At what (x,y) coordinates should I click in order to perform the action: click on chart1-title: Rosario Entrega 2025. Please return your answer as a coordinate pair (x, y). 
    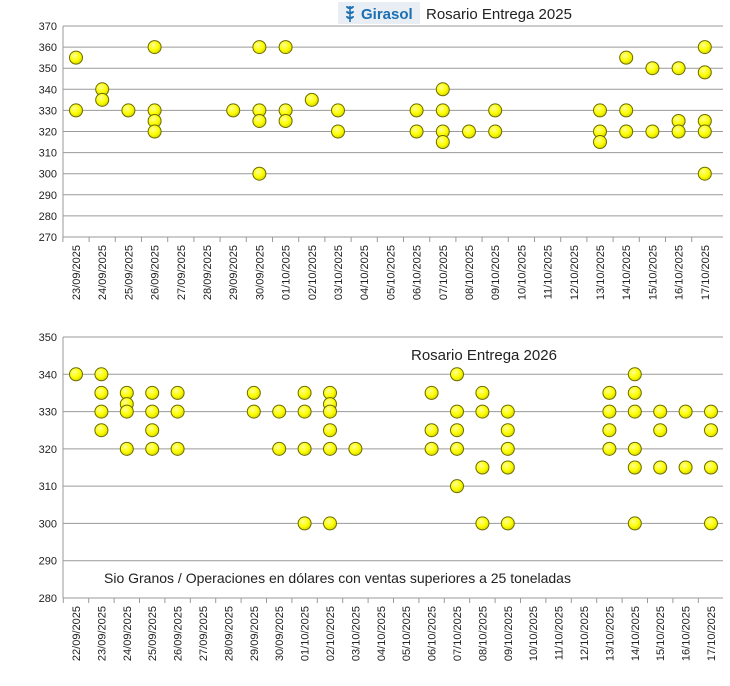
    Looking at the image, I should click on (499, 14).